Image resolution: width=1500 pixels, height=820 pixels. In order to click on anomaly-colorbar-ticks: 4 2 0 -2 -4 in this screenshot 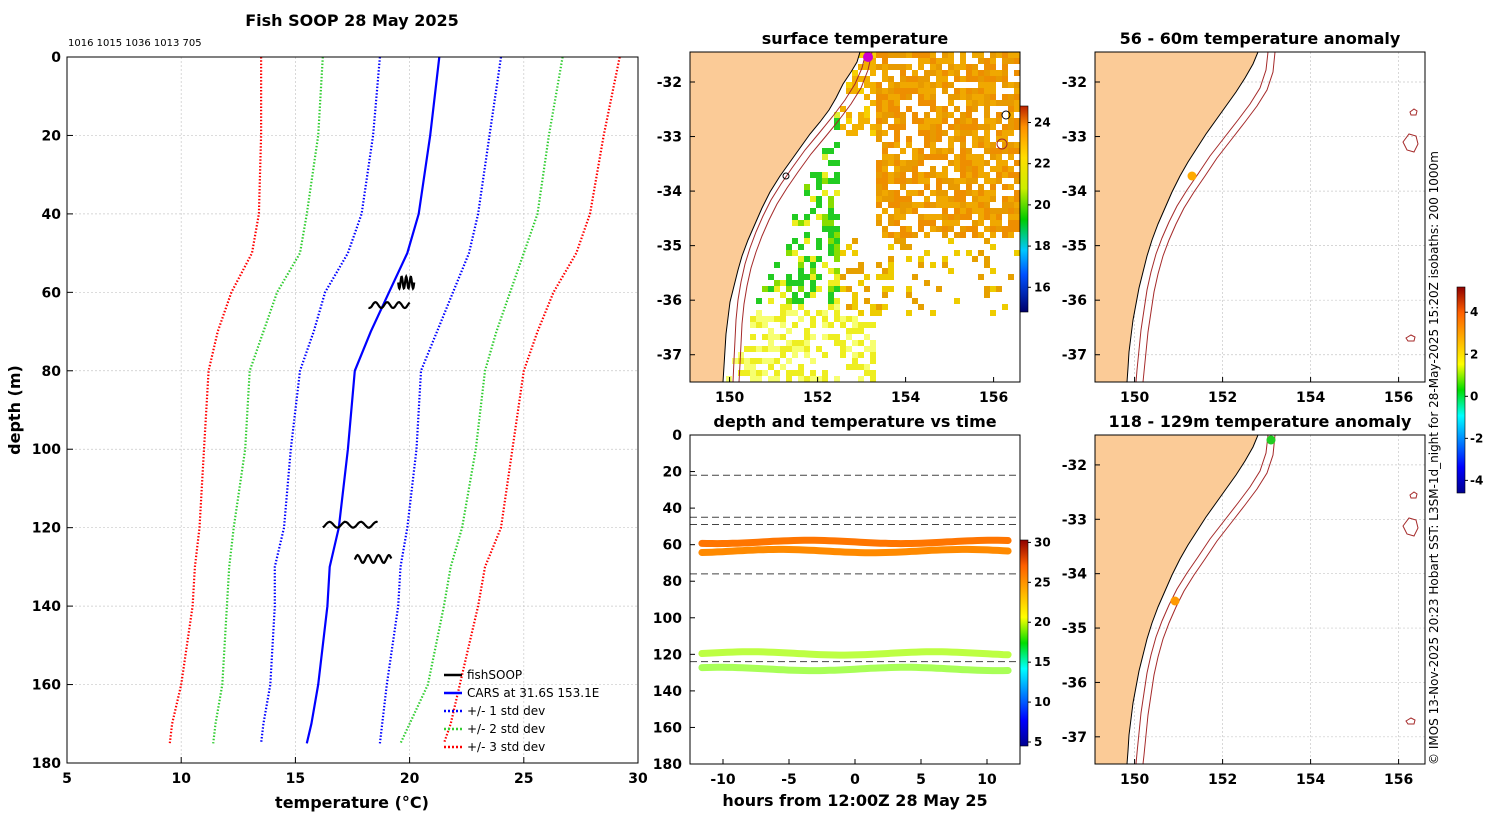, I will do `click(1474, 396)`.